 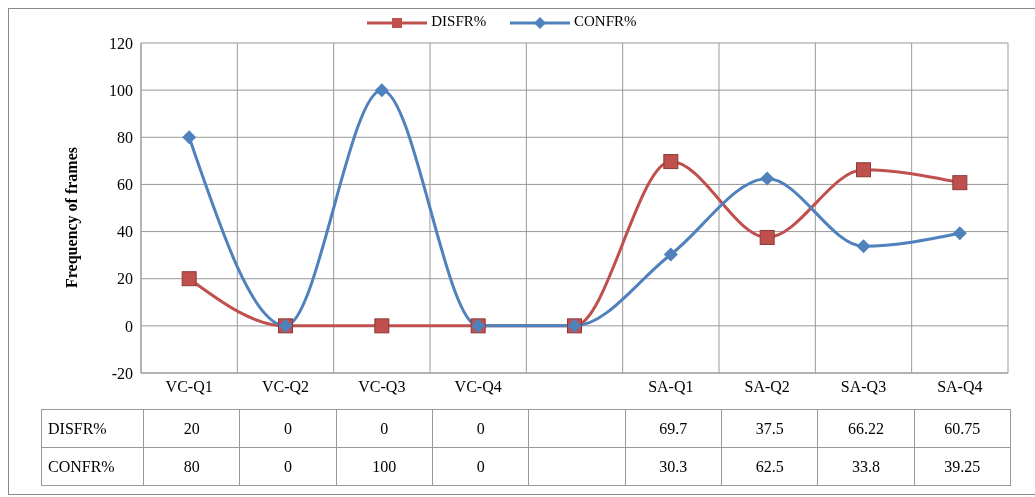 I want to click on data-label: 30.3, so click(x=673, y=466).